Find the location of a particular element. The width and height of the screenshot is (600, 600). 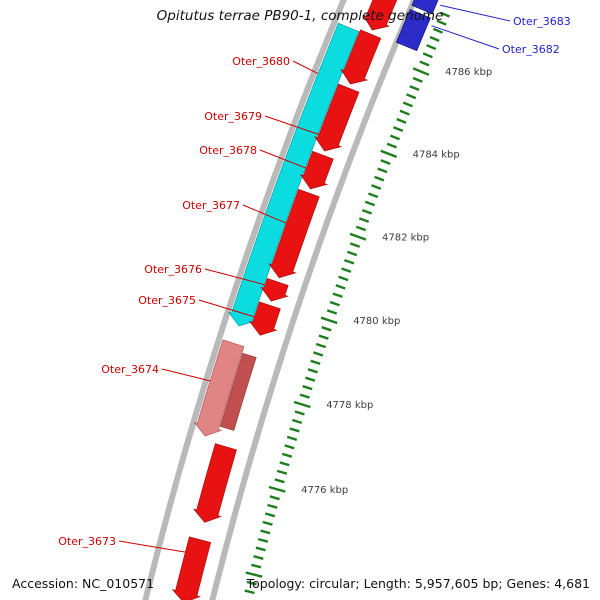

tick-label-4786: 4786 kbp is located at coordinates (468, 72).